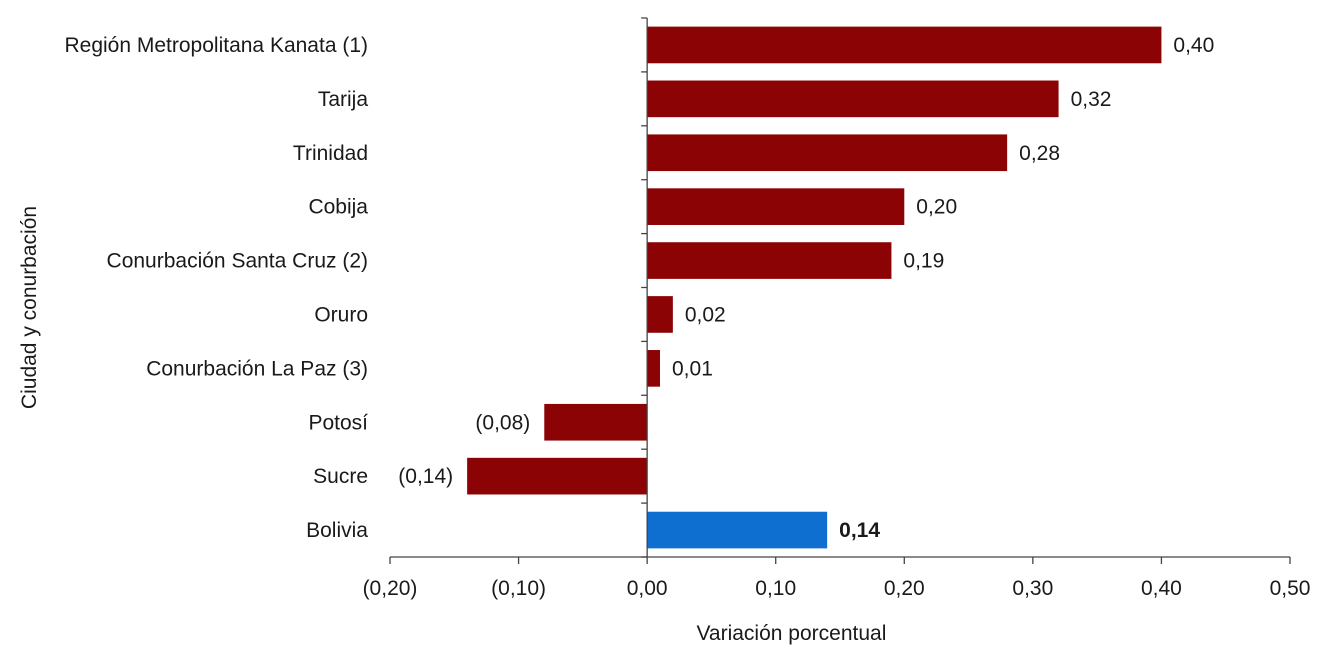  What do you see at coordinates (338, 422) in the screenshot?
I see `category-label: Potosí` at bounding box center [338, 422].